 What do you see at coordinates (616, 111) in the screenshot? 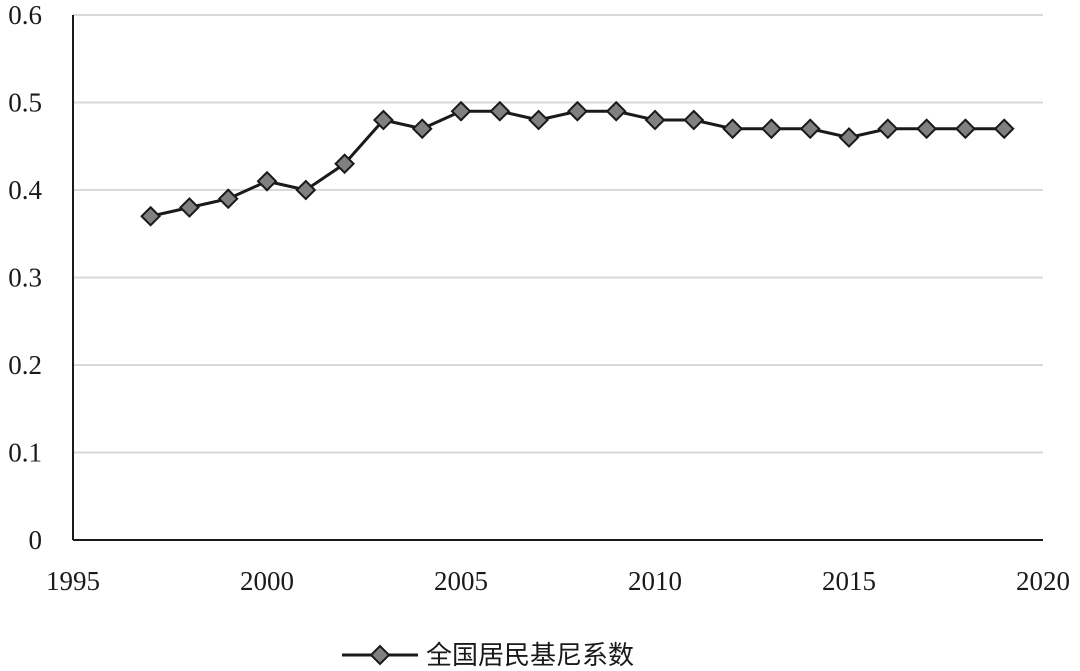
I see `data-point-2009` at bounding box center [616, 111].